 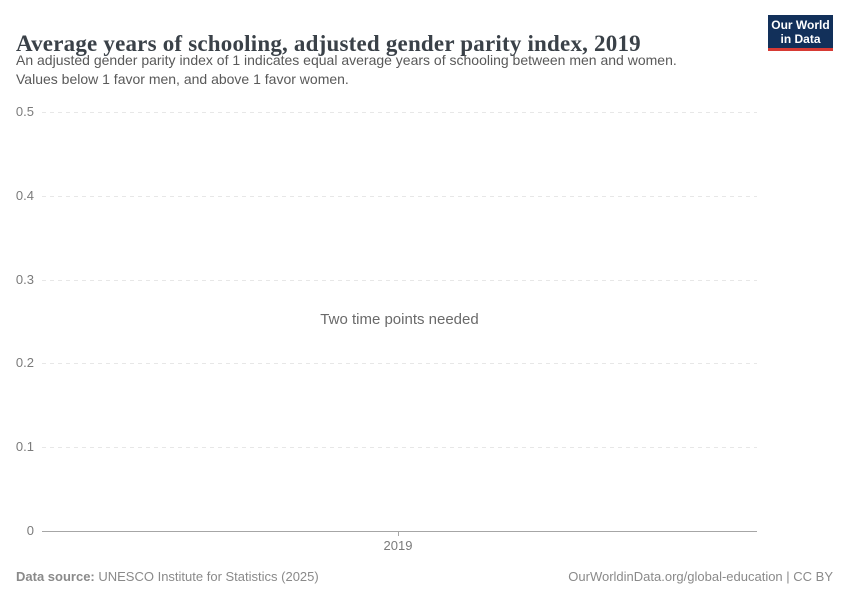 I want to click on y-tick-label: 0.1, so click(x=24, y=446).